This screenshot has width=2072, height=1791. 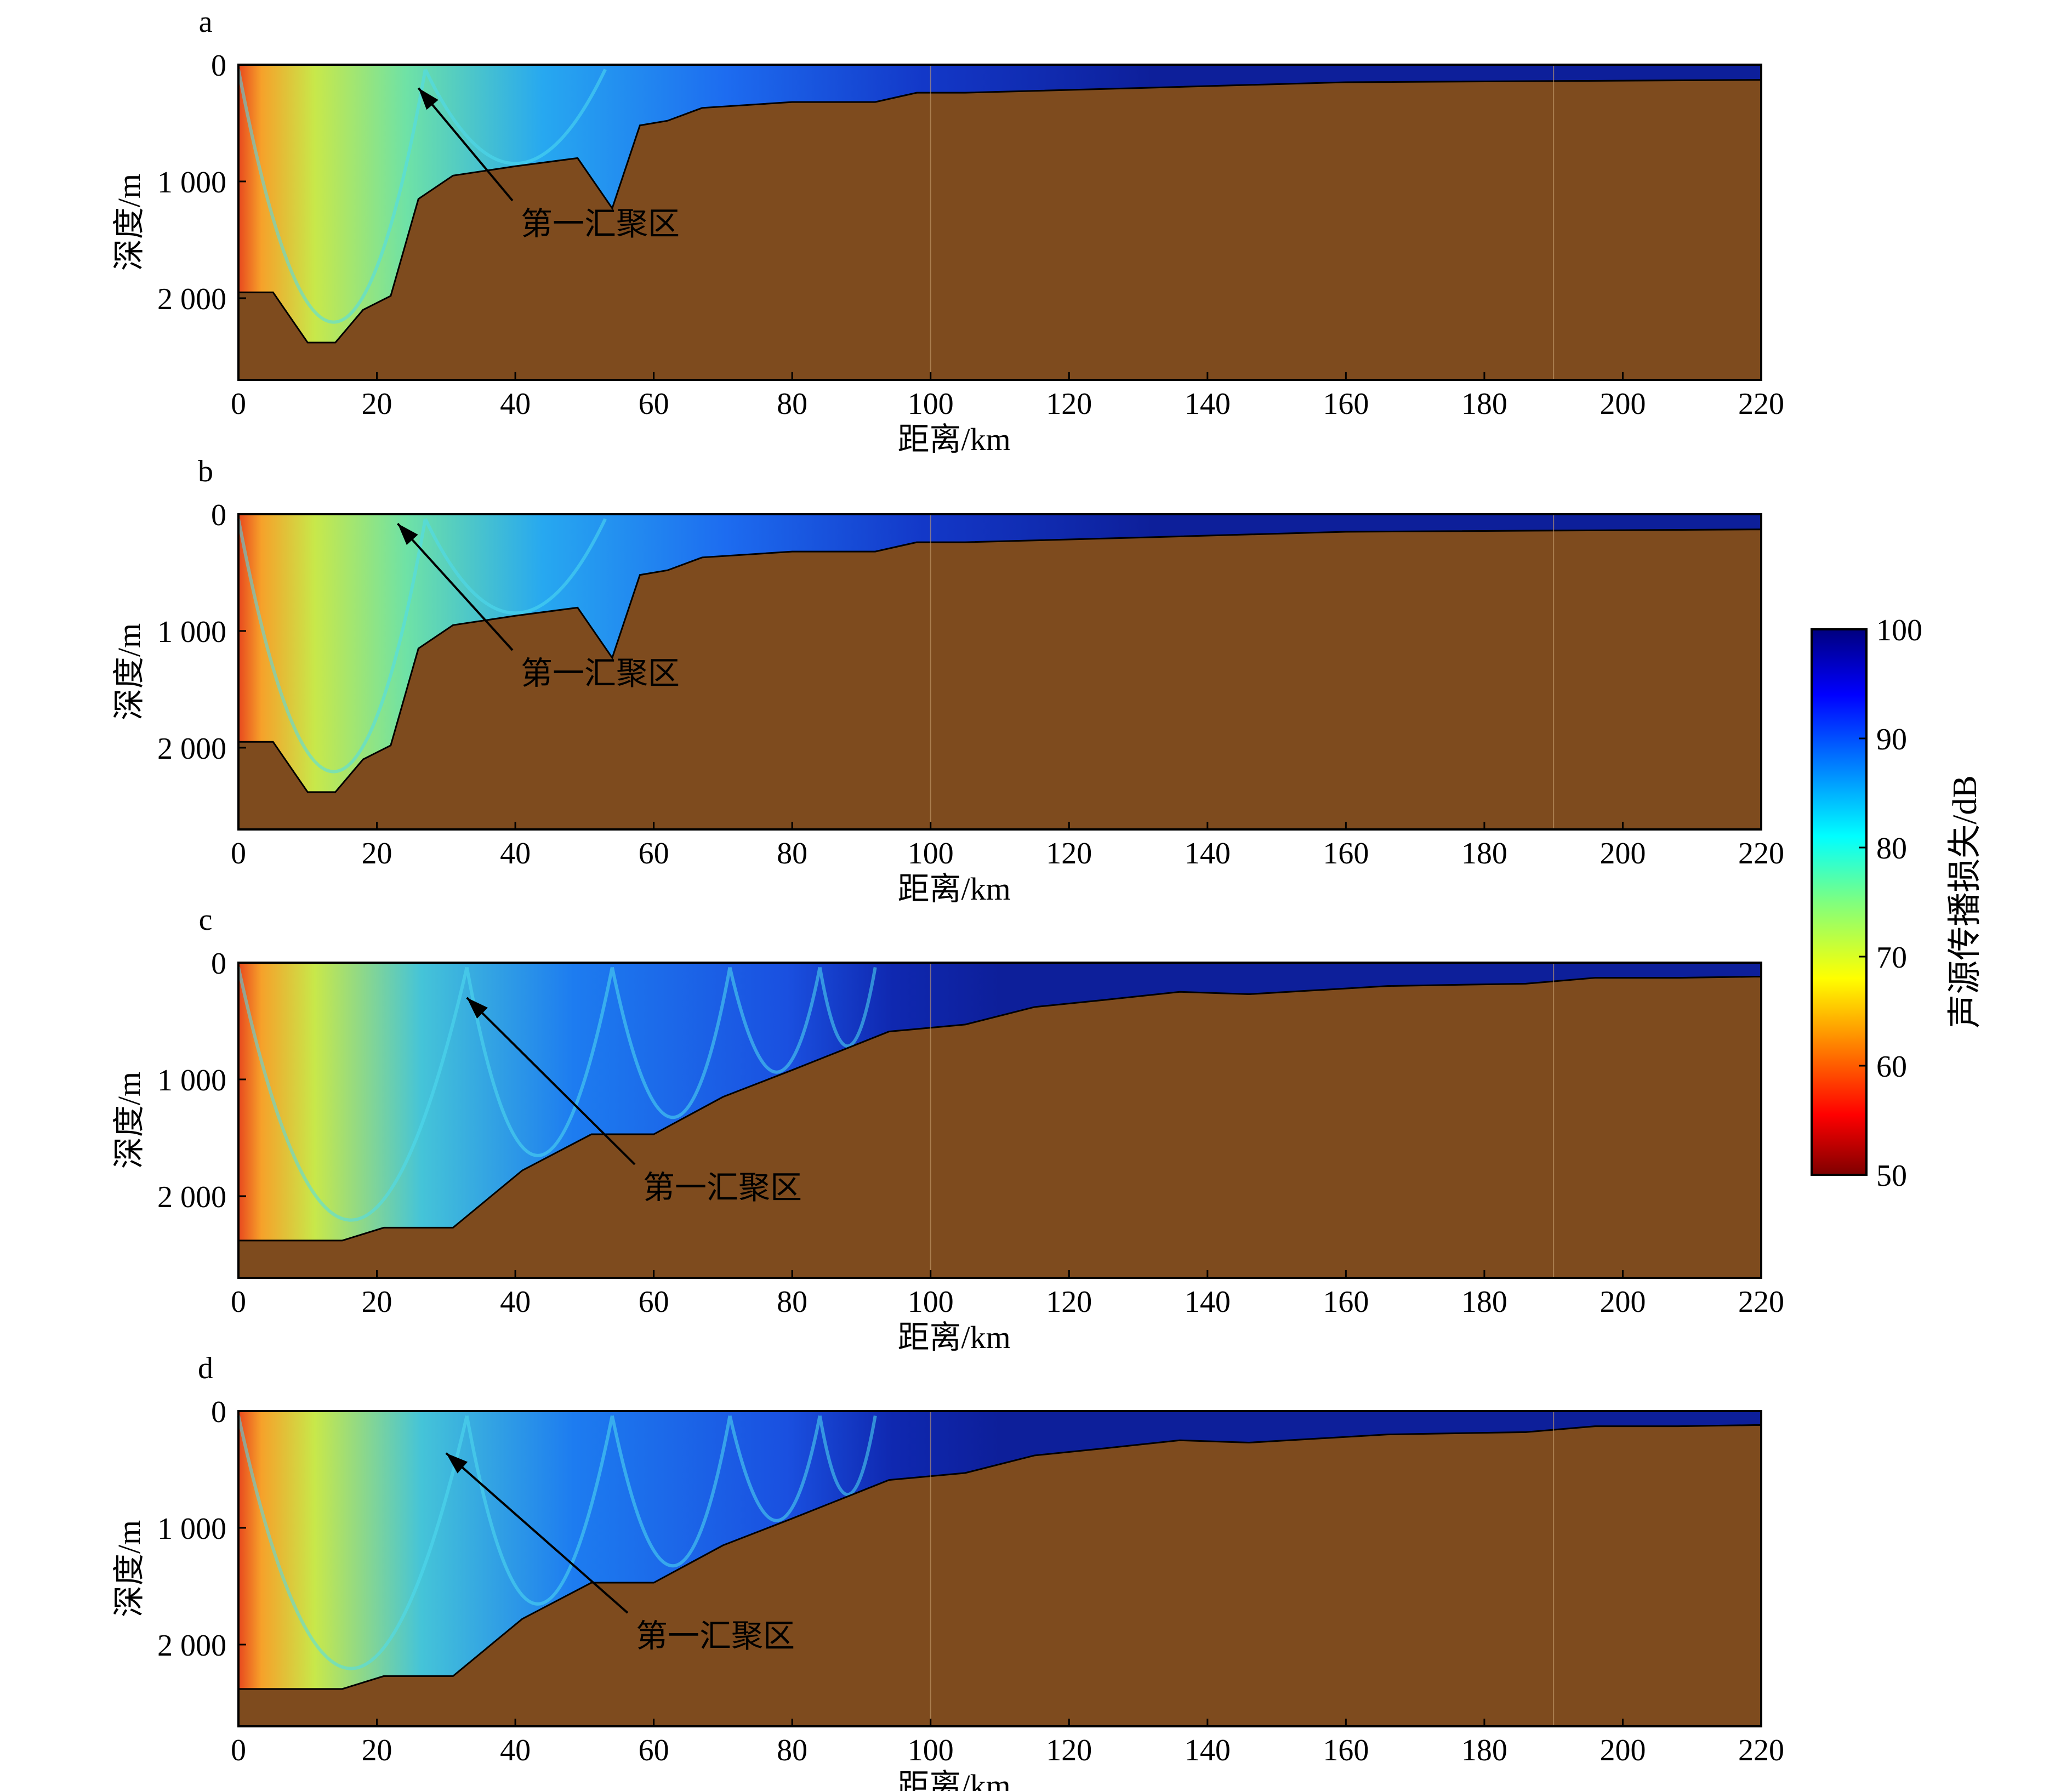 I want to click on panel-label: c, so click(x=206, y=920).